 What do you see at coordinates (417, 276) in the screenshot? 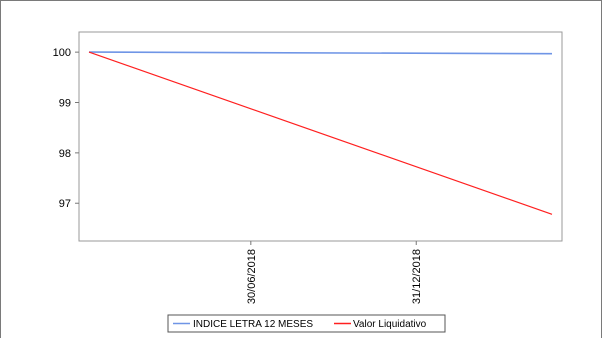
I see `x-tick-label: 31/12/2018` at bounding box center [417, 276].